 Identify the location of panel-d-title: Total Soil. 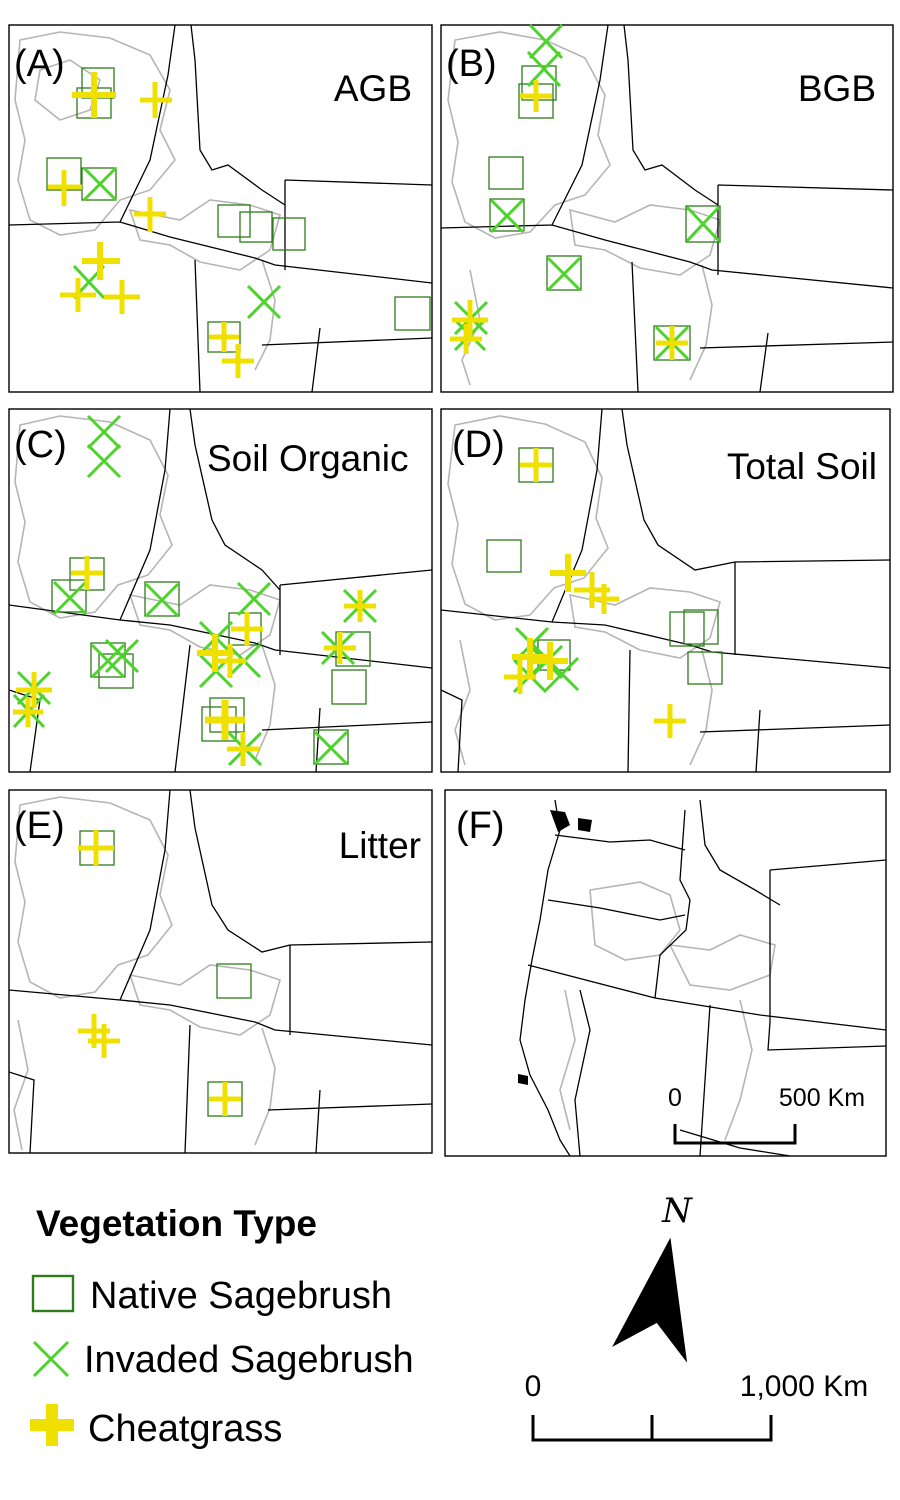
(802, 466).